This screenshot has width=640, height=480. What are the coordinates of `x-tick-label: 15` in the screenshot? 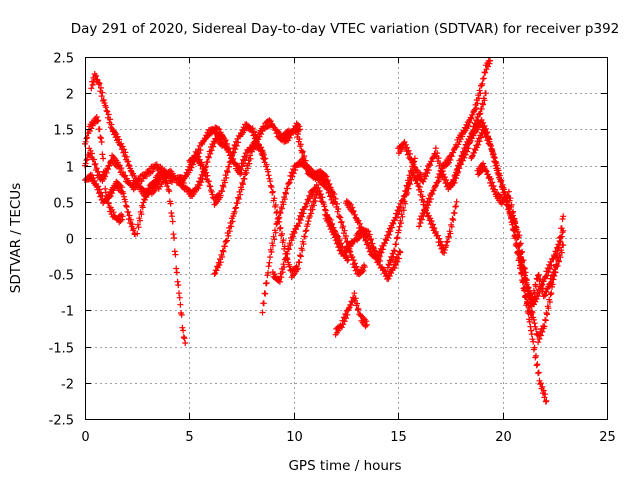 It's located at (398, 437).